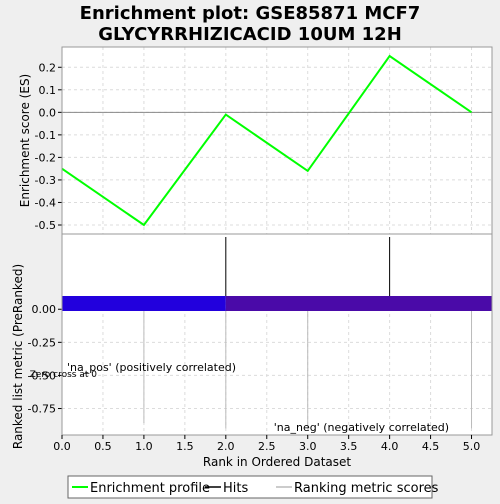  Describe the element at coordinates (431, 446) in the screenshot. I see `x-tick-label: 4.5` at that location.